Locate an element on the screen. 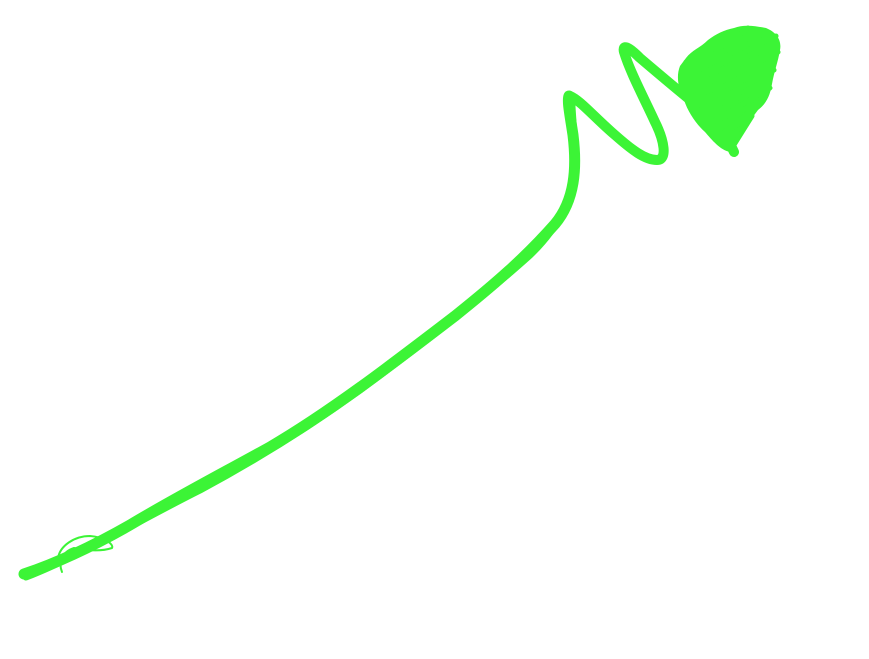 Image resolution: width=869 pixels, height=659 pixels. scribble-strokes is located at coordinates (732, 88).